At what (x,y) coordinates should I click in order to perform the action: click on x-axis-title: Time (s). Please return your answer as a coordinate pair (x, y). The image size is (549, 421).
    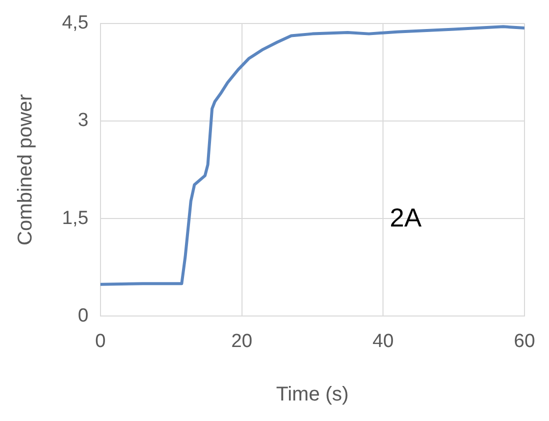
    Looking at the image, I should click on (312, 395).